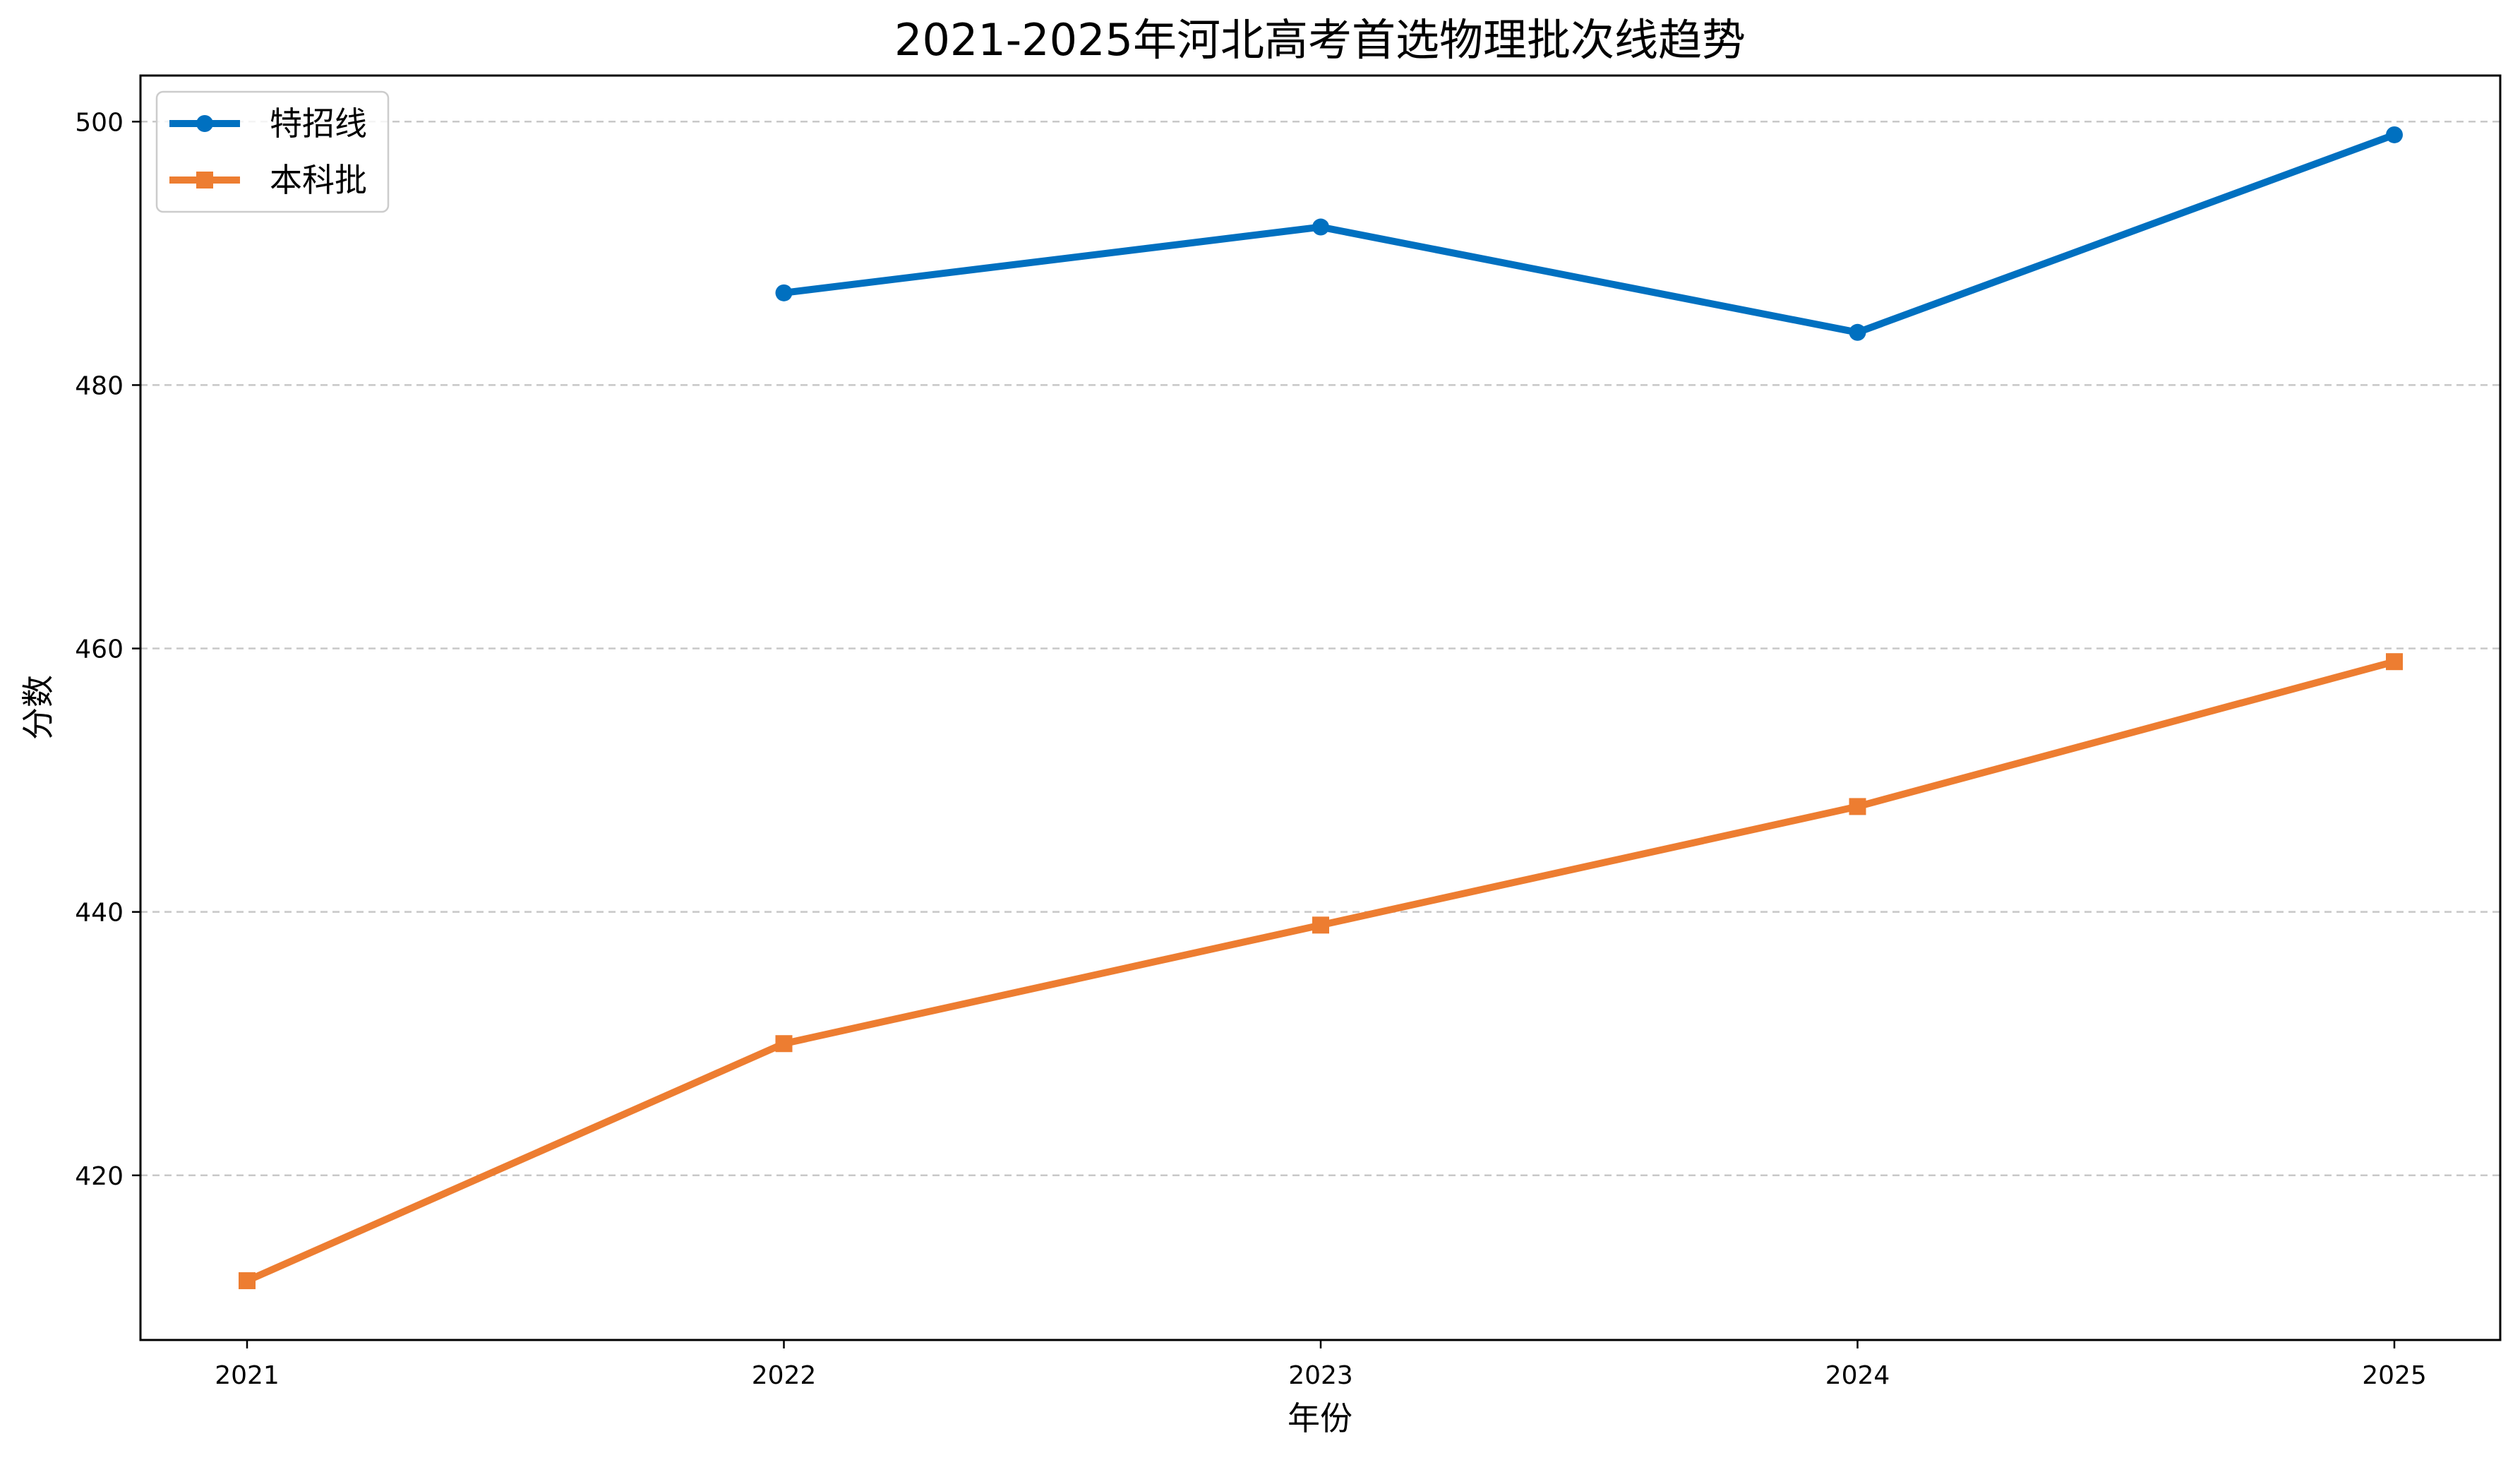  What do you see at coordinates (100, 913) in the screenshot?
I see `y-tick-label: 440` at bounding box center [100, 913].